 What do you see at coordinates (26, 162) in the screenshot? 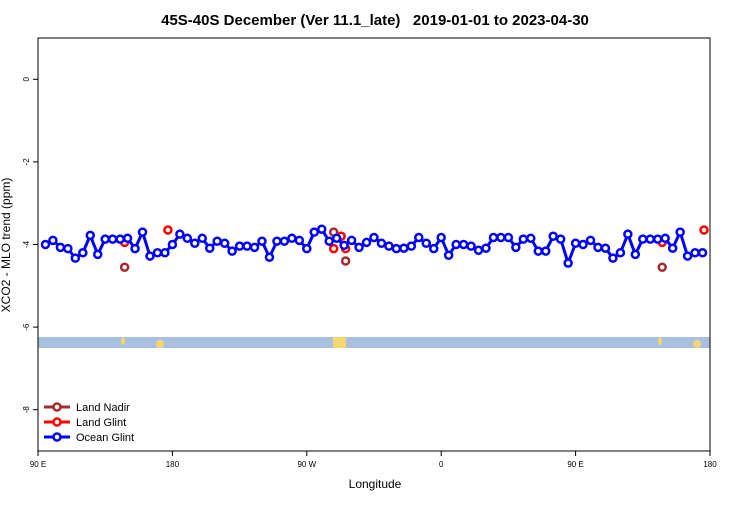
I see `y-tick-label: -2` at bounding box center [26, 162].